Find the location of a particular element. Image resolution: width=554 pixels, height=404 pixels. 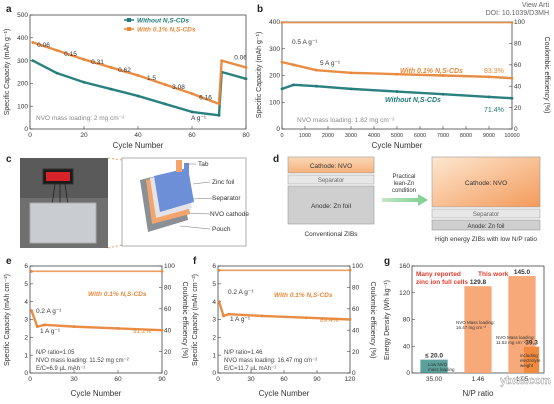

b-ytick-label: 300 is located at coordinates (274, 49).